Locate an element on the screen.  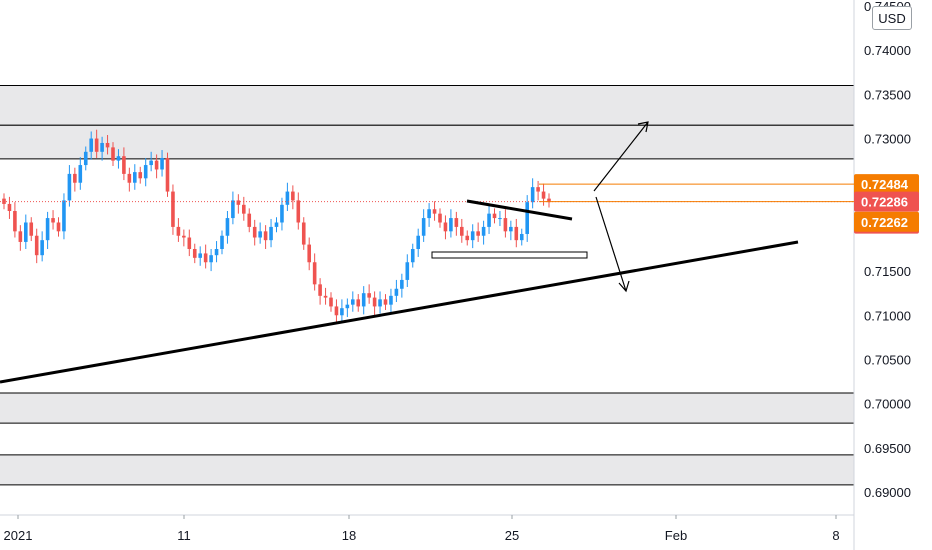
x-tick-label: Feb is located at coordinates (676, 535).